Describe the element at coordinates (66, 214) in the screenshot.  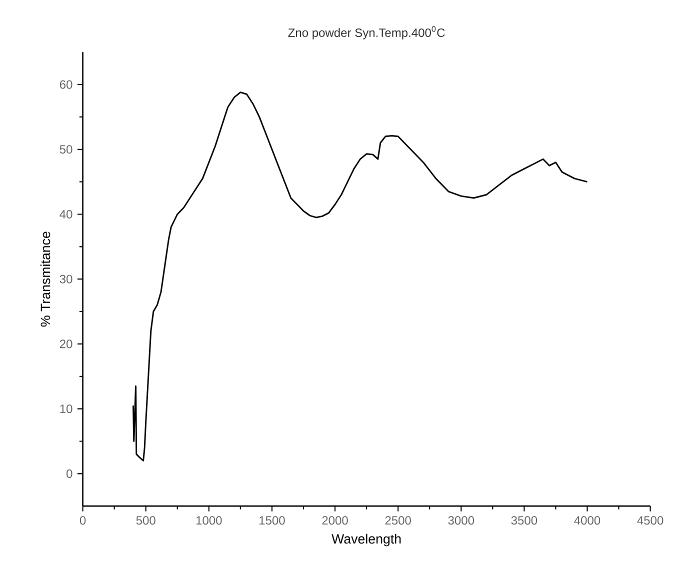
I see `y-tick-label: 40` at that location.